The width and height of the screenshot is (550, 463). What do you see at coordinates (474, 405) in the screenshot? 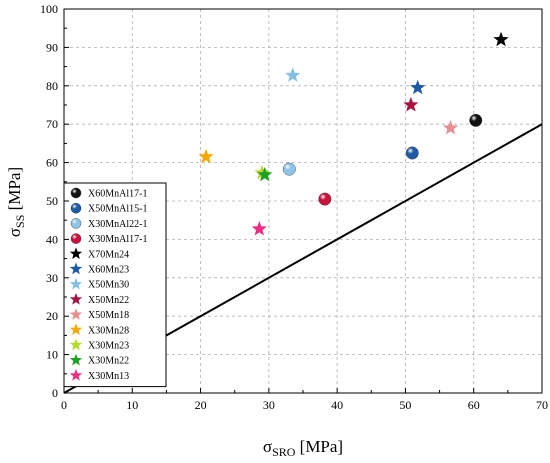
I see `x-tick-label: 60` at bounding box center [474, 405].